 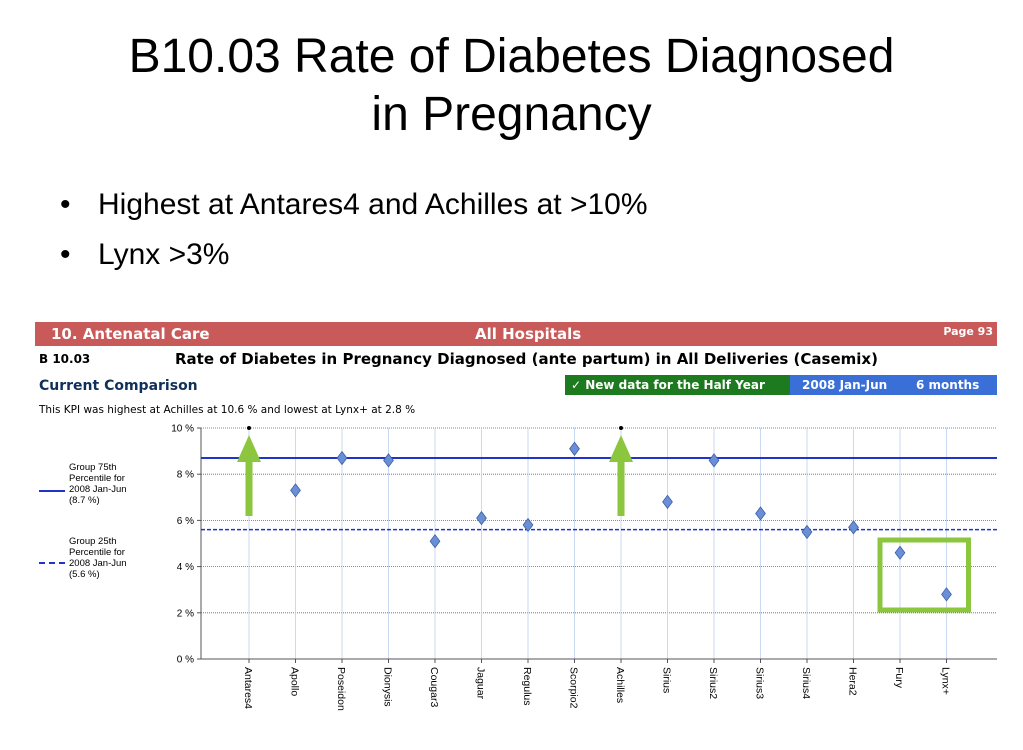 I want to click on legend-line: Group 25th, so click(x=93, y=541).